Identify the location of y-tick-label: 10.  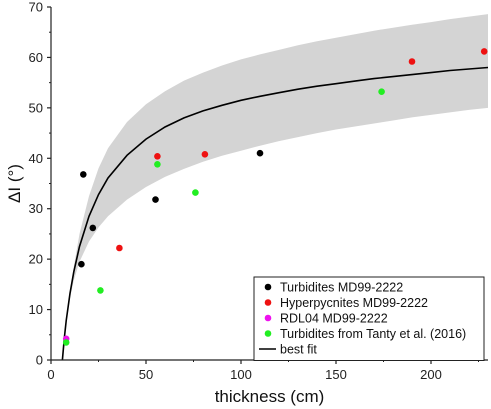
(36, 309).